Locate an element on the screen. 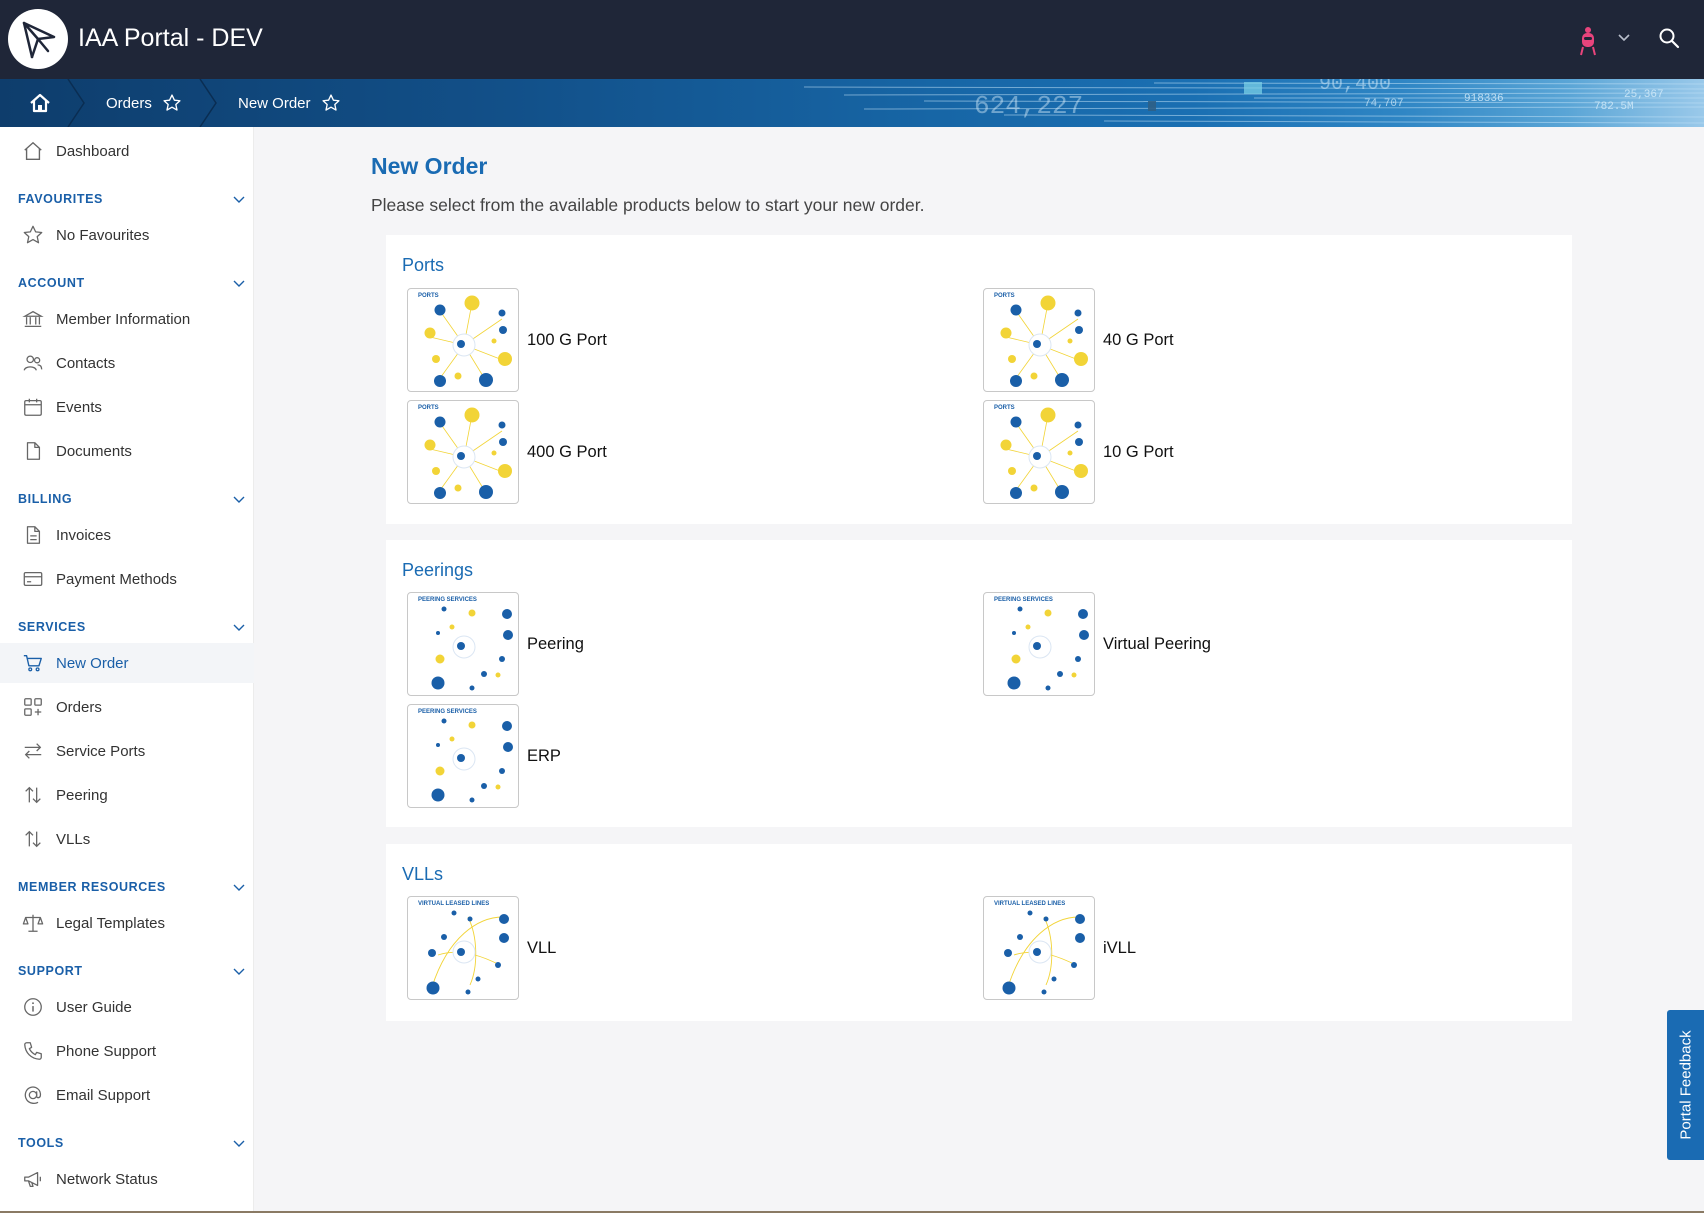 This screenshot has width=1704, height=1213. product-name: Virtual Peering is located at coordinates (1157, 643).